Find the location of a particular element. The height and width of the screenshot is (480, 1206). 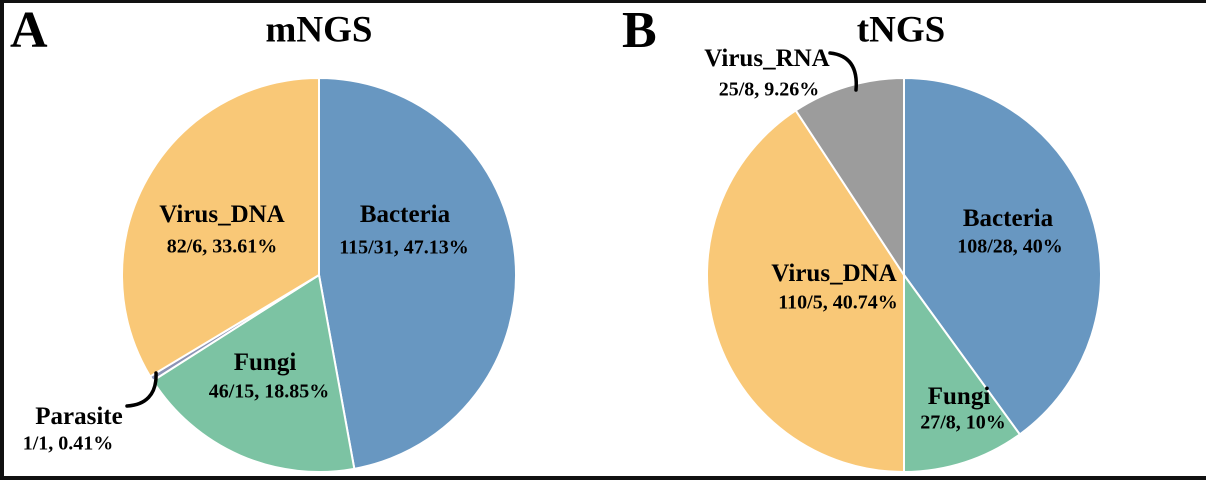

chart-title-mngs: mNGS is located at coordinates (319, 30).